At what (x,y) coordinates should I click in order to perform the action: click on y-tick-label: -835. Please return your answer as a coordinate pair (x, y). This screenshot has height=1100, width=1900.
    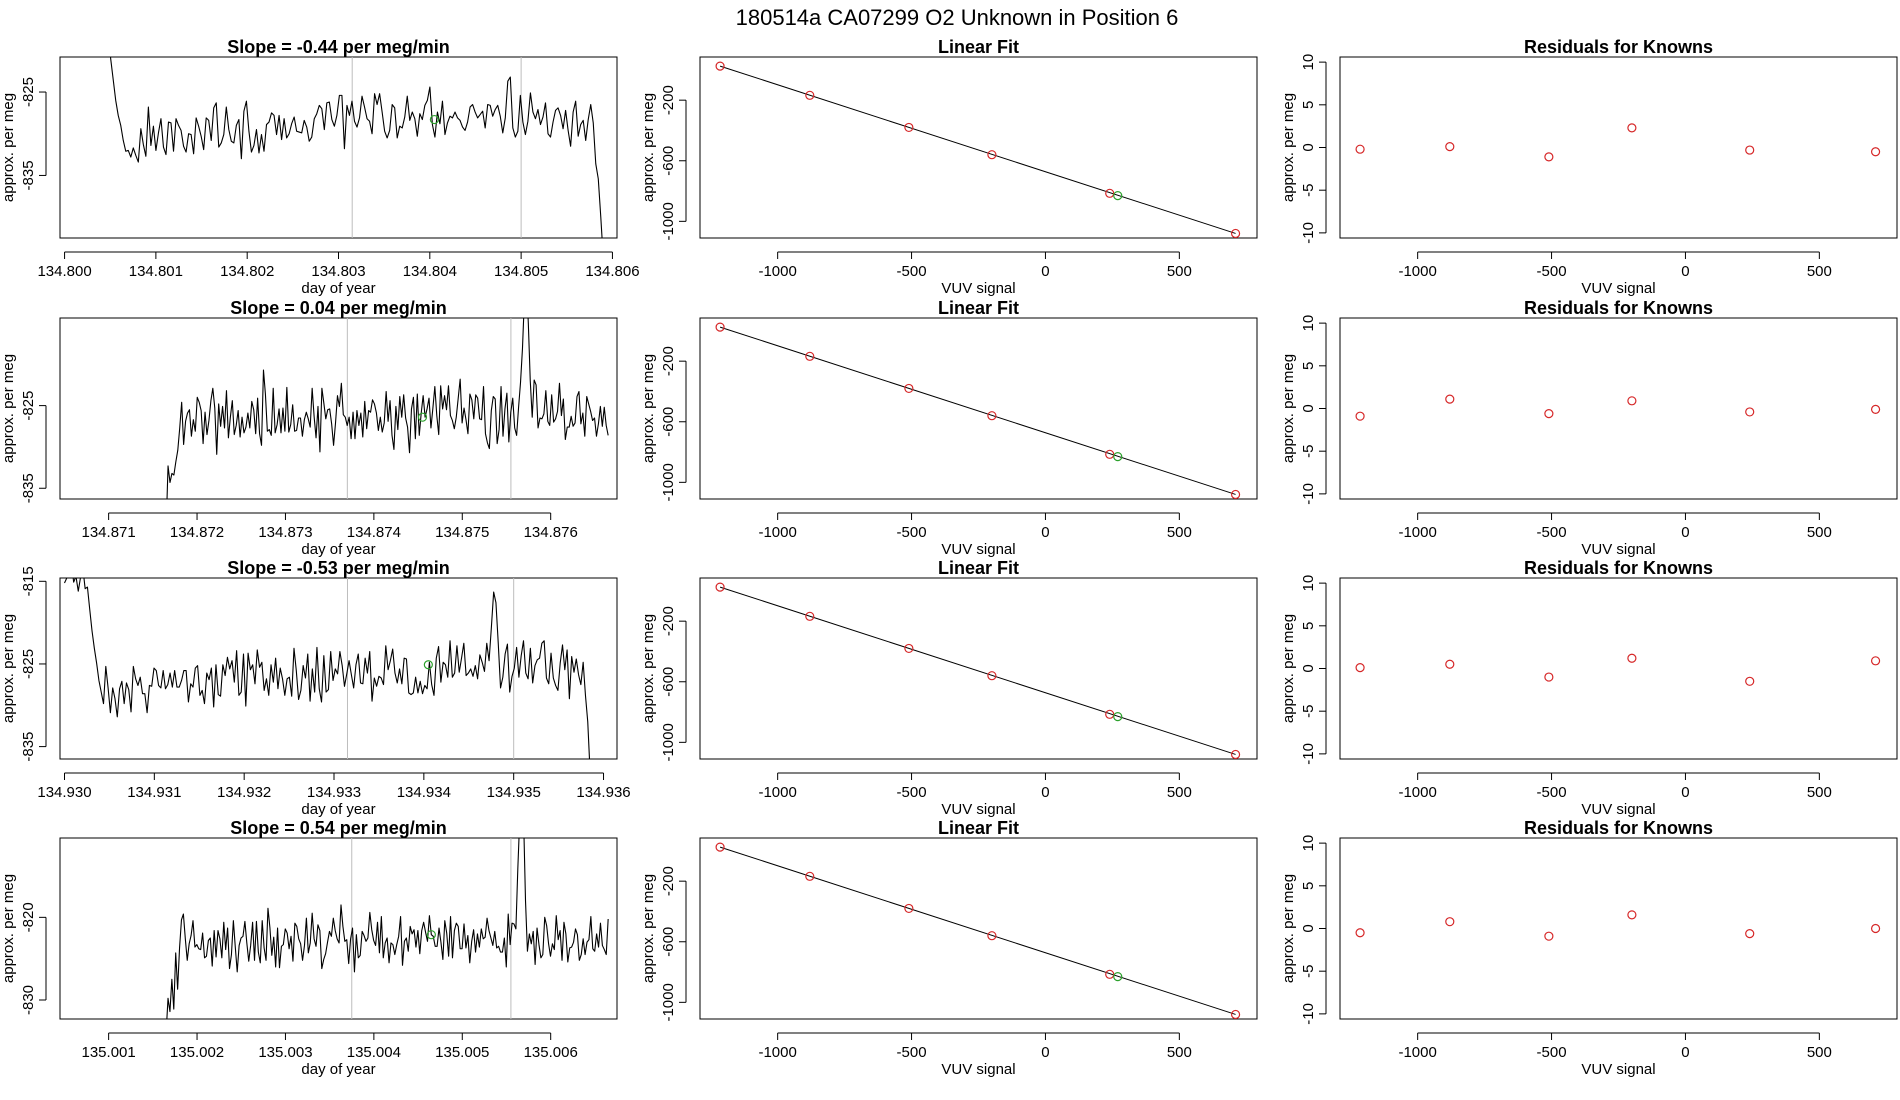
    Looking at the image, I should click on (28, 488).